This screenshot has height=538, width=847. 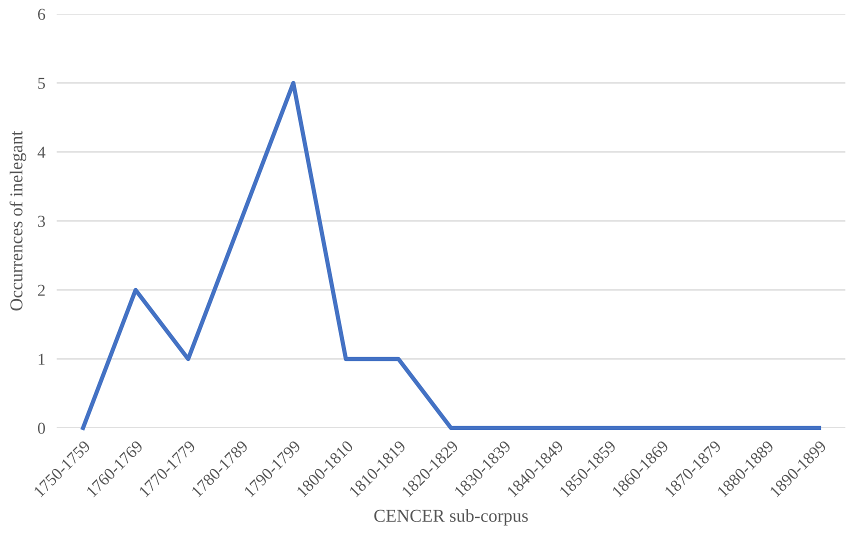 What do you see at coordinates (41, 359) in the screenshot?
I see `y-tick-label: 1` at bounding box center [41, 359].